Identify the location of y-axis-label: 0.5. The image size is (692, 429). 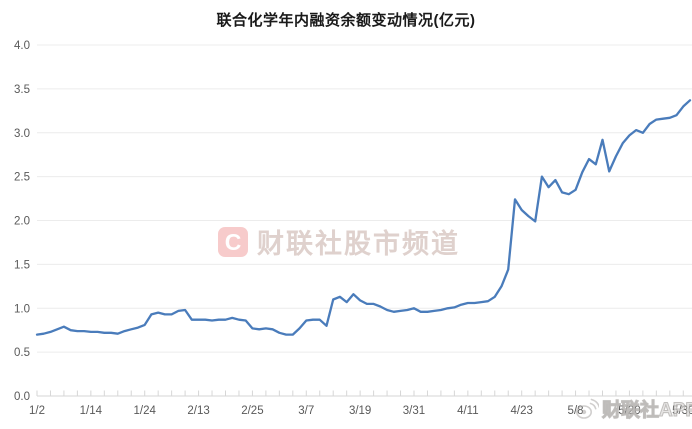
(22, 353).